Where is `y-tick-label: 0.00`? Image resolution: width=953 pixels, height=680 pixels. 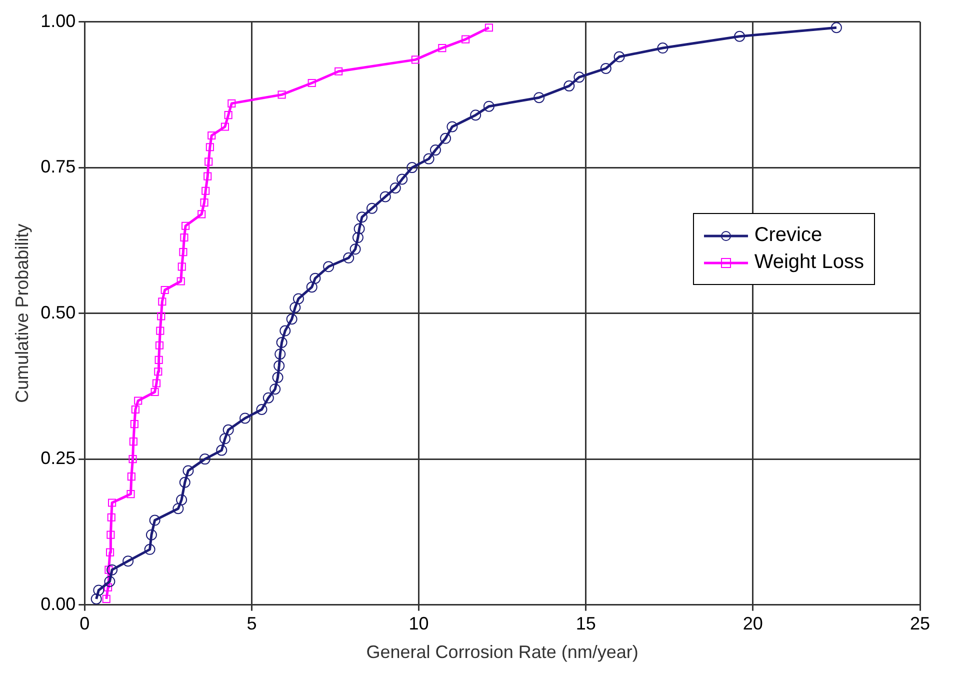
y-tick-label: 0.00 is located at coordinates (58, 604).